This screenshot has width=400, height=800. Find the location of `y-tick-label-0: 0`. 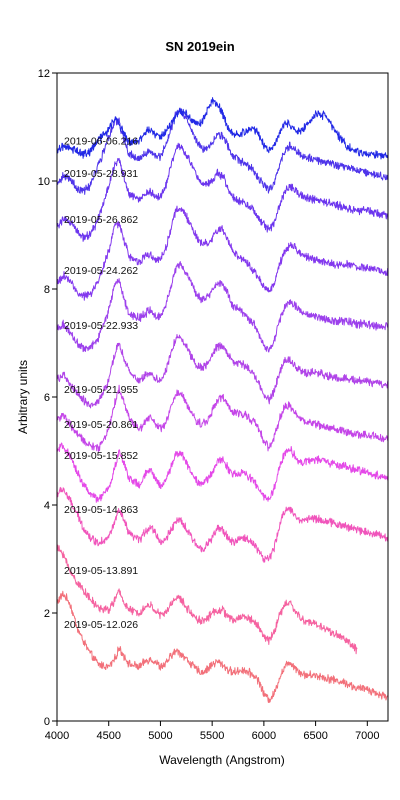

y-tick-label-0: 0 is located at coordinates (47, 722).